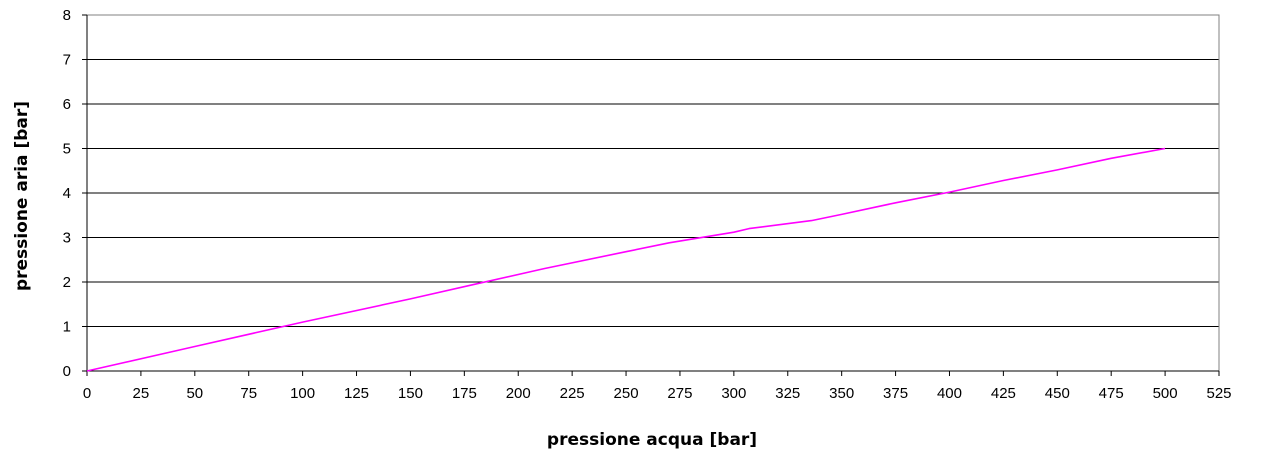 The height and width of the screenshot is (455, 1262). I want to click on y-tick-label: 3, so click(67, 238).